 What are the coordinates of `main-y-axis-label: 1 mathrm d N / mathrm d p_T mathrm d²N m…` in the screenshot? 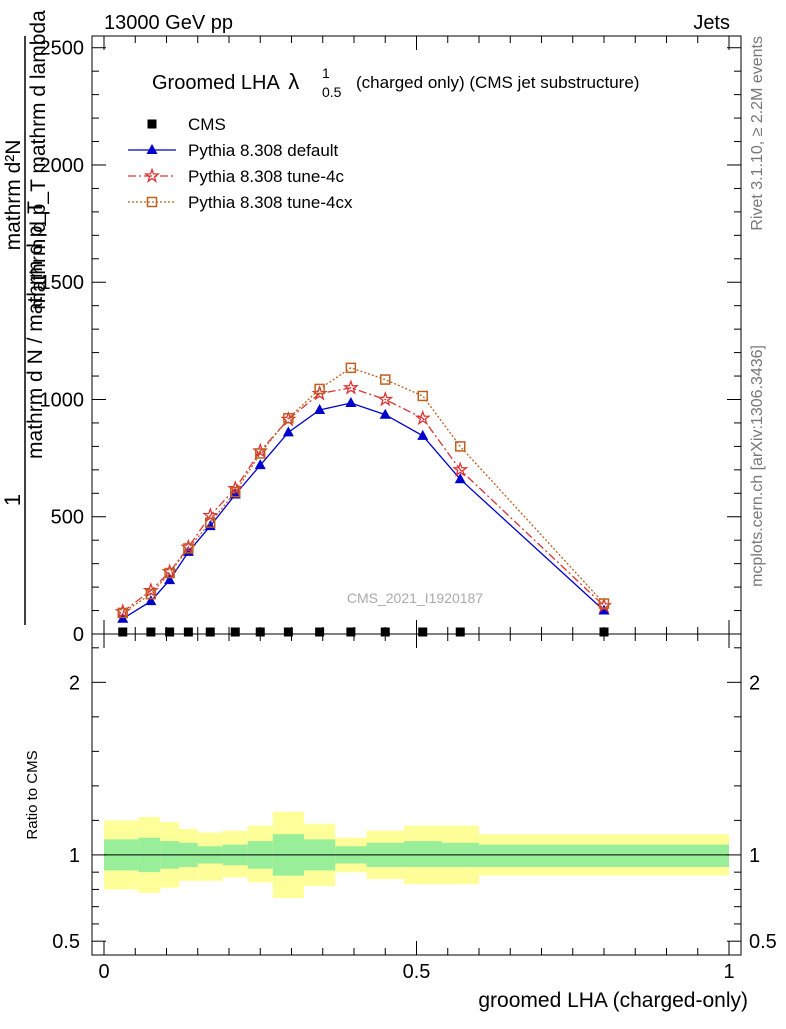 It's located at (25, 317).